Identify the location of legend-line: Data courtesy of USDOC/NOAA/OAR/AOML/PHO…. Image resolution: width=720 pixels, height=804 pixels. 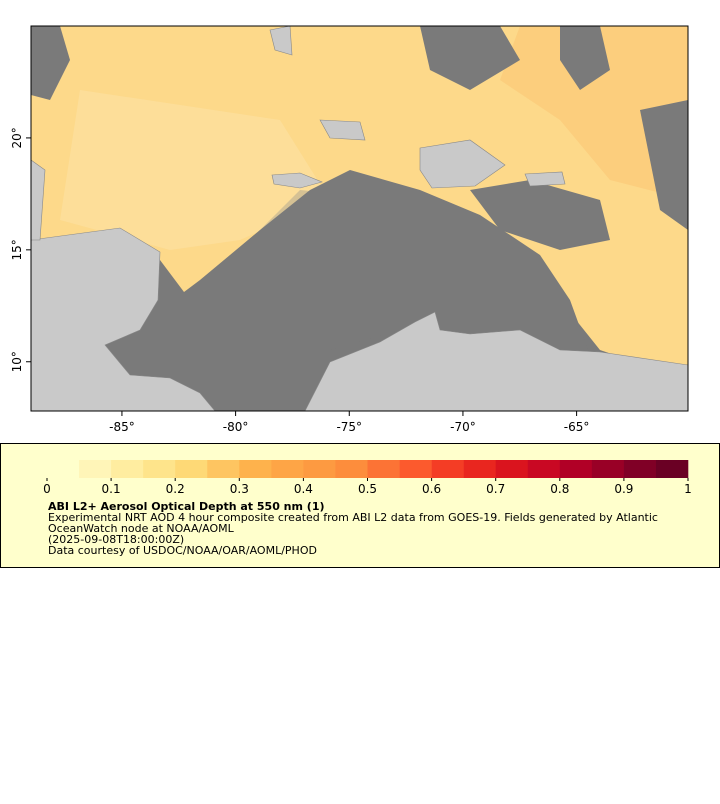
(182, 550).